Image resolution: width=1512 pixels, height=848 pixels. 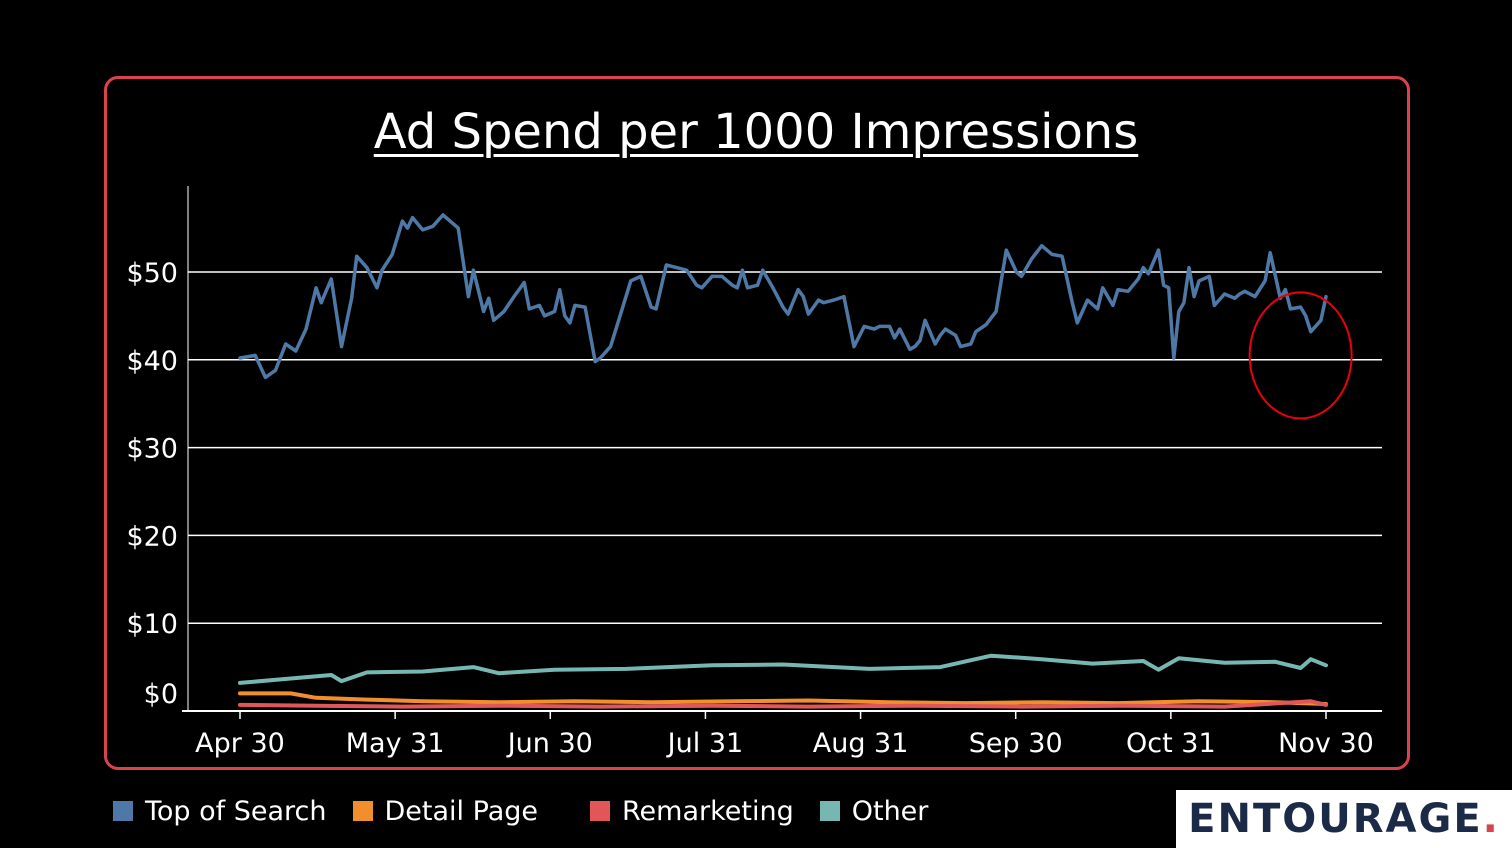 What do you see at coordinates (152, 273) in the screenshot?
I see `y-tick-label: $50` at bounding box center [152, 273].